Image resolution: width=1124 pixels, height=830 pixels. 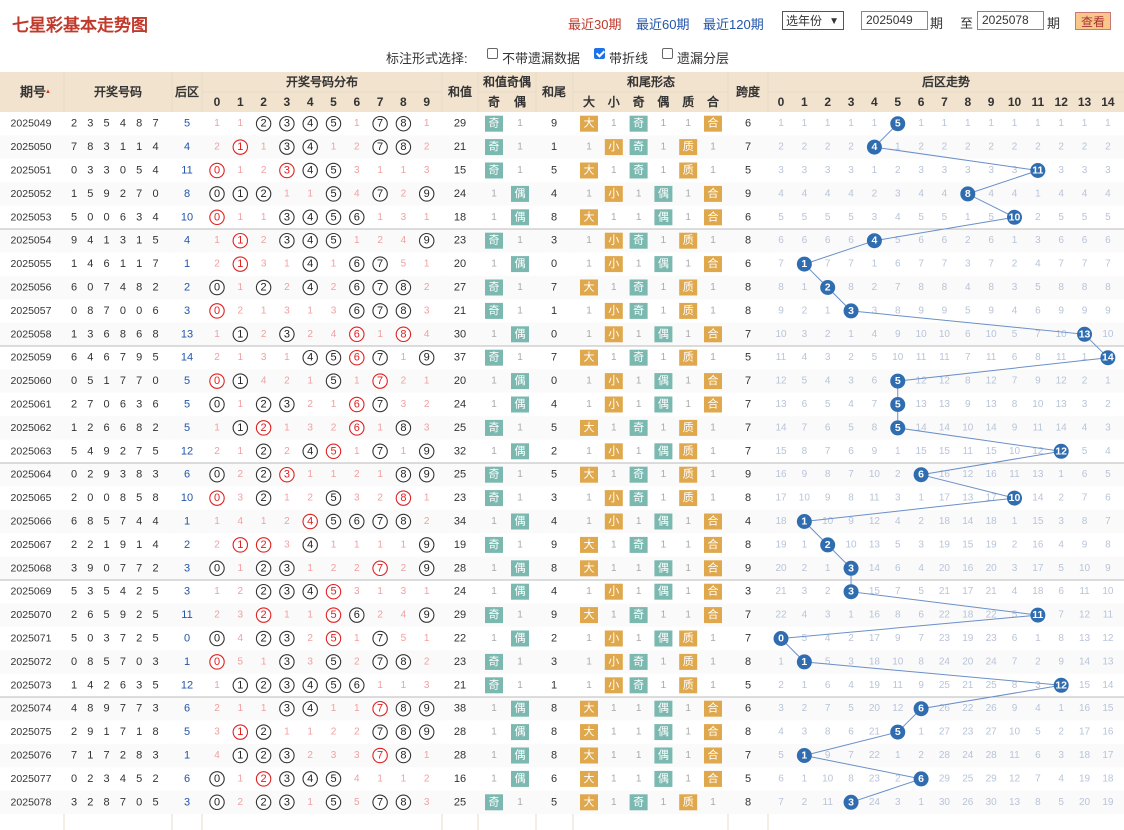 What do you see at coordinates (123, 615) in the screenshot?
I see `number-digit: 9` at bounding box center [123, 615].